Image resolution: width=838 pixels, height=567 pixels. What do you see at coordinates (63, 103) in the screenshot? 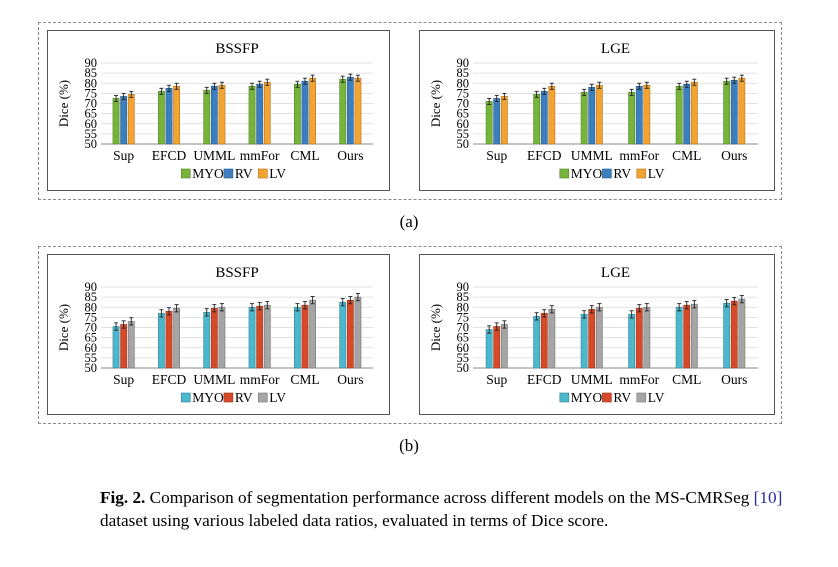
I see `y-axis-label: Dice (%)` at bounding box center [63, 103].